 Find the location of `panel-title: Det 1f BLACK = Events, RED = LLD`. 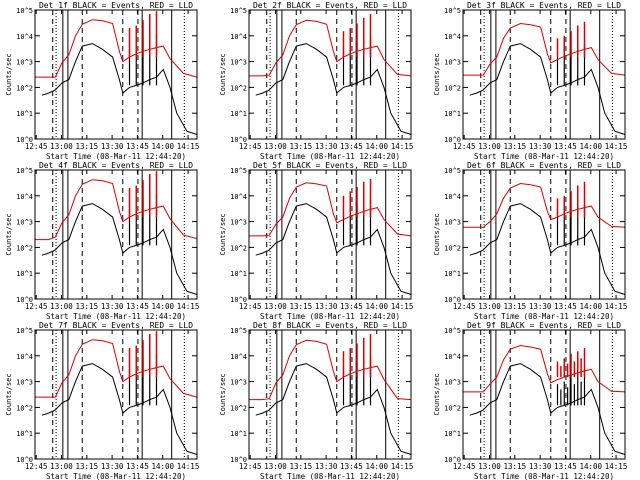

panel-title: Det 1f BLACK = Events, RED = LLD is located at coordinates (116, 5).